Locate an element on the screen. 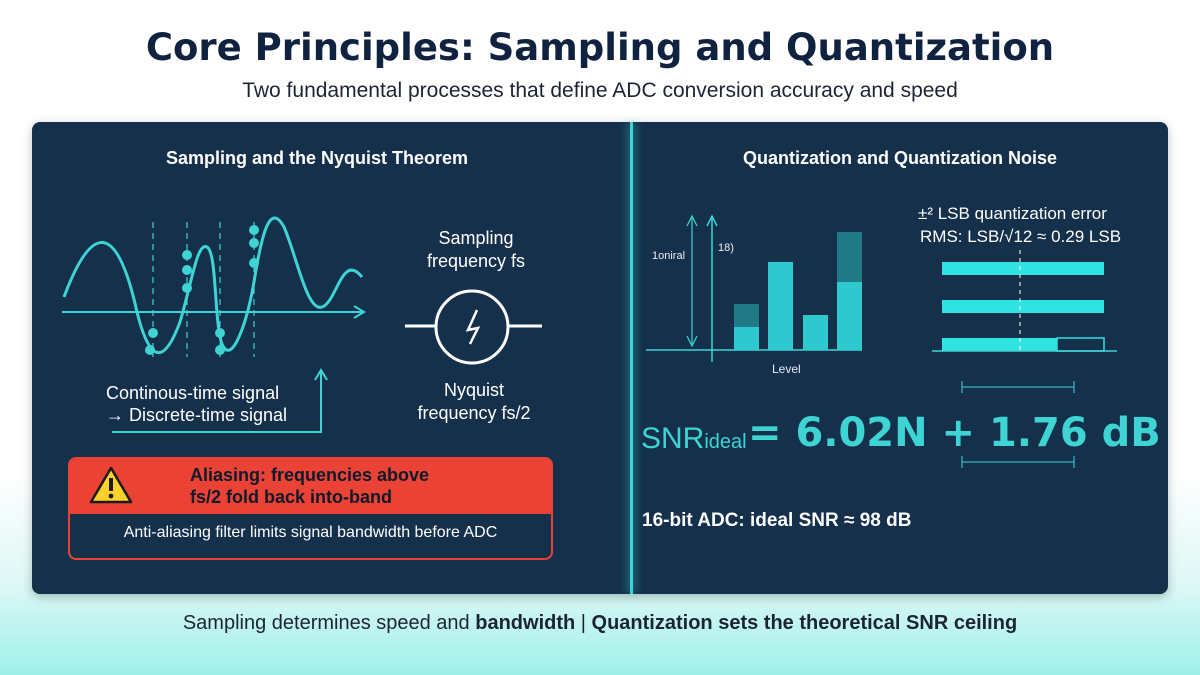  discrete-signal-label: → Discrete-time signal is located at coordinates (197, 415).